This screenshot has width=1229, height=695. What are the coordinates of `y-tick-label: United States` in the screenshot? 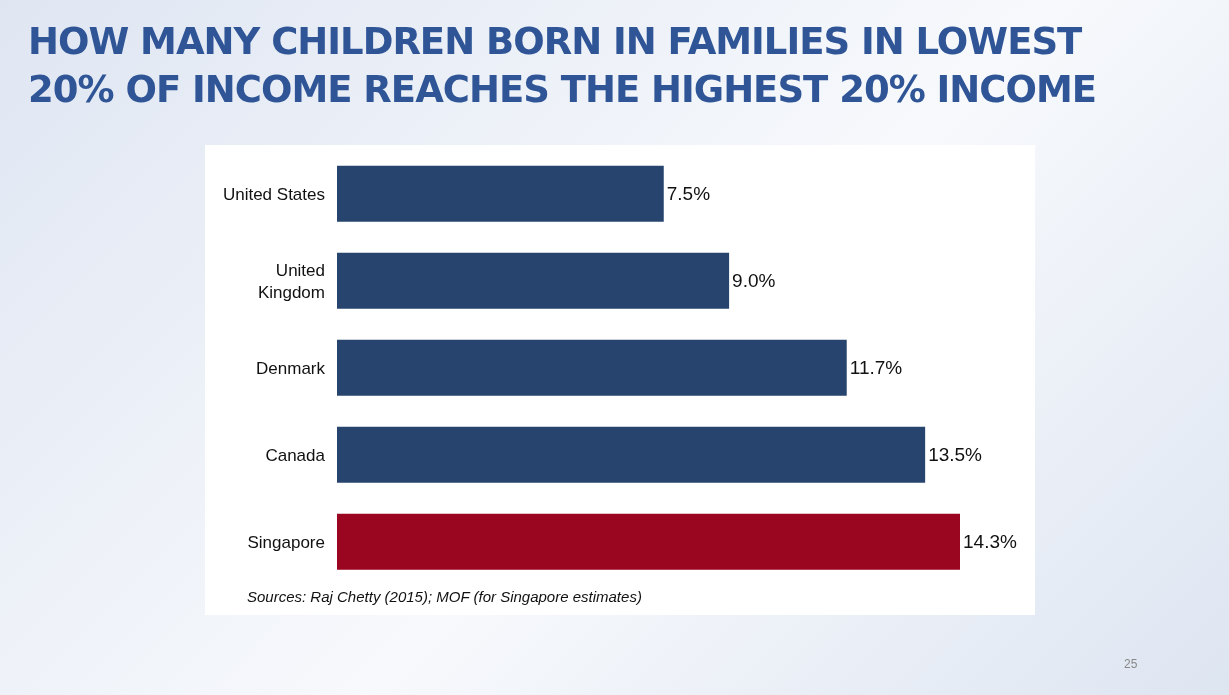 It's located at (273, 193).